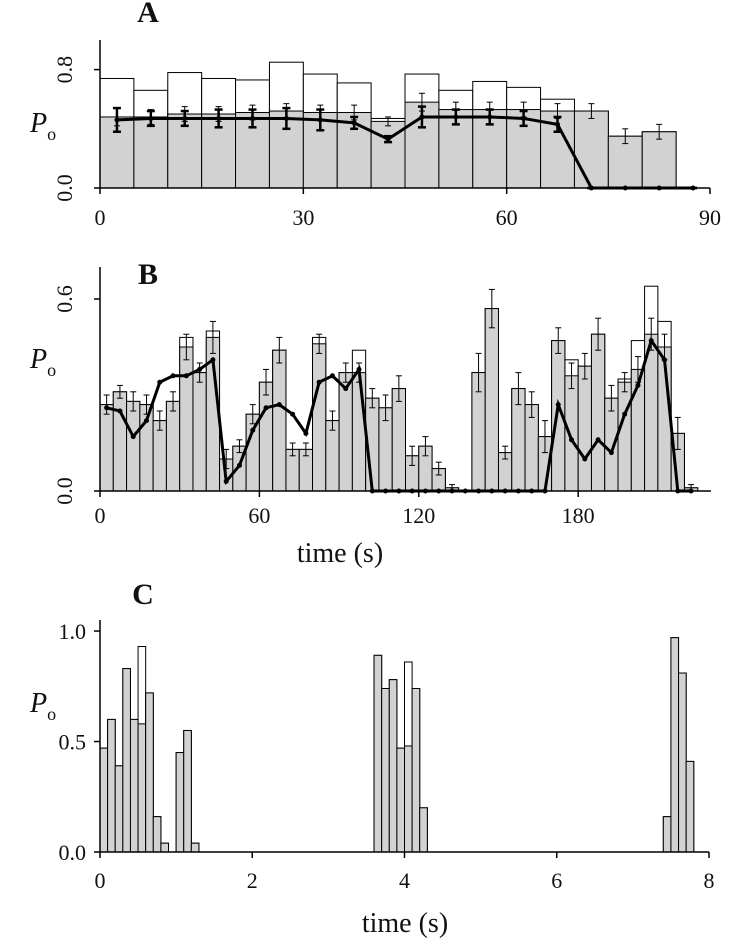 Image resolution: width=731 pixels, height=948 pixels. Describe the element at coordinates (303, 217) in the screenshot. I see `x-tick-label: 30` at that location.